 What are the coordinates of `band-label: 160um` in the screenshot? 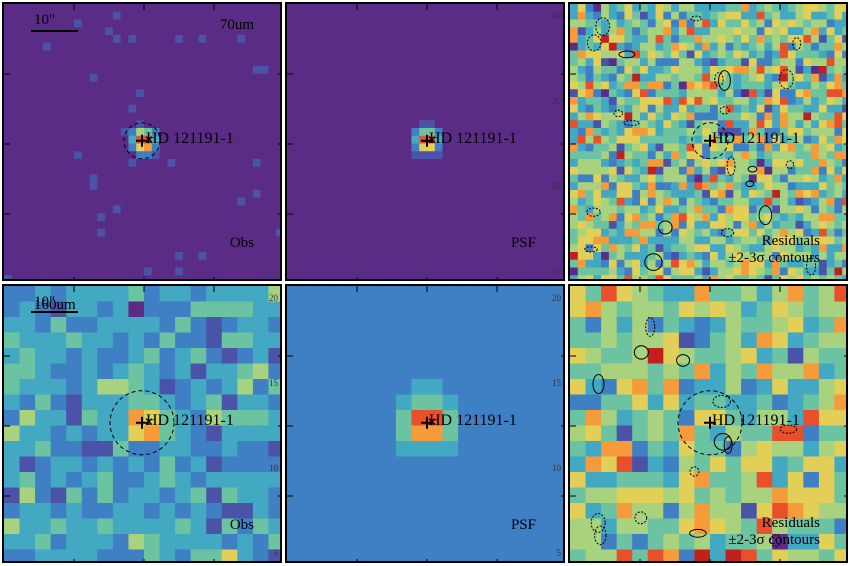 It's located at (55, 305).